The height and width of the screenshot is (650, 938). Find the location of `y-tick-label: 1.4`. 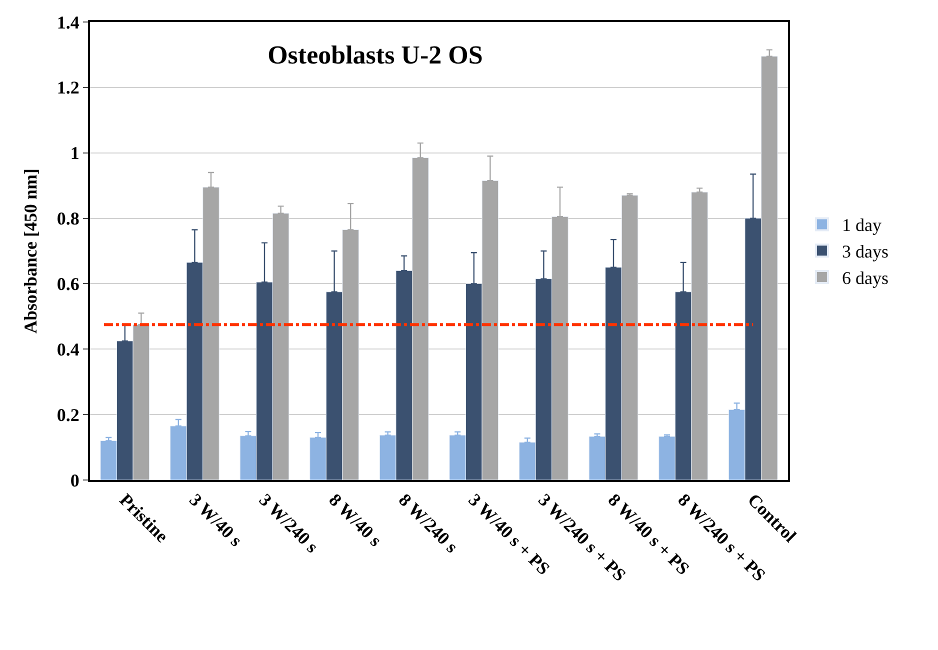

y-tick-label: 1.4 is located at coordinates (68, 22).